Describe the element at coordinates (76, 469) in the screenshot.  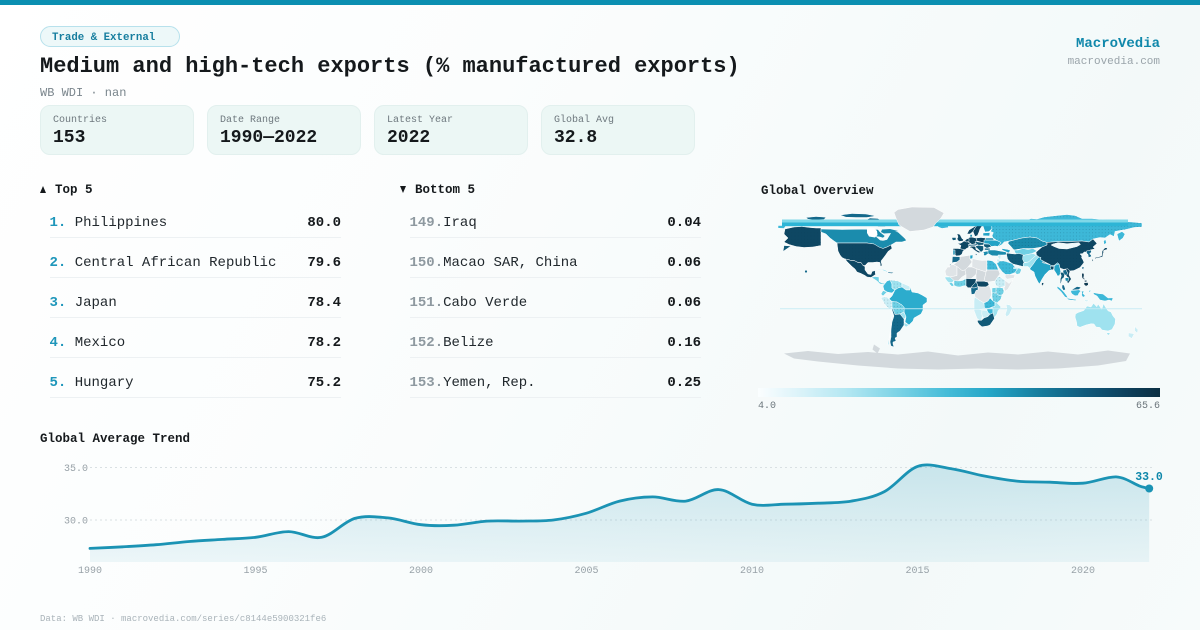
I see `svg-text: 35.0` at that location.